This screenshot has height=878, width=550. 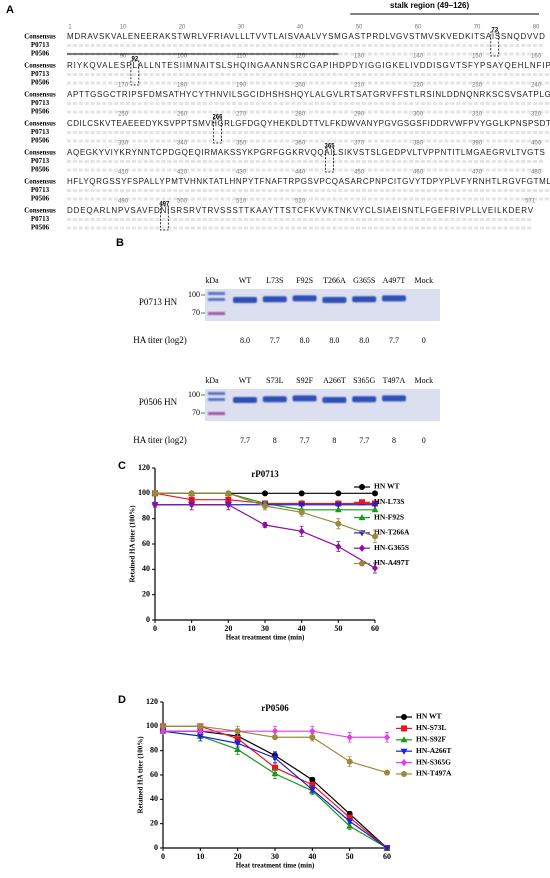 I want to click on position-number: 120, so click(x=300, y=57).